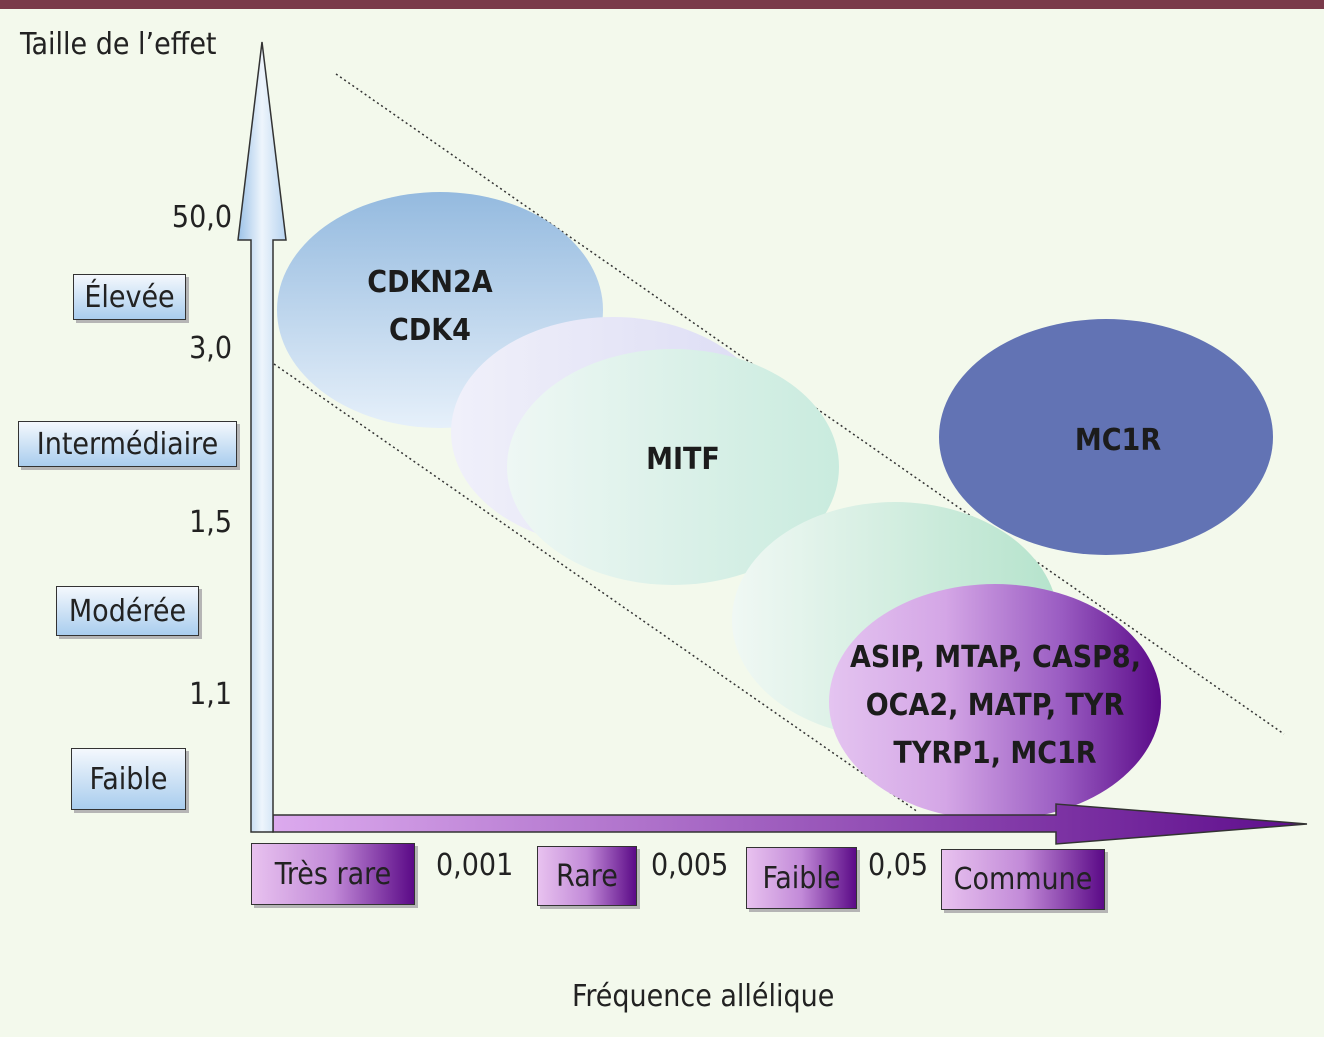 The width and height of the screenshot is (1324, 1037). I want to click on x-axis-arrow, so click(790, 824).